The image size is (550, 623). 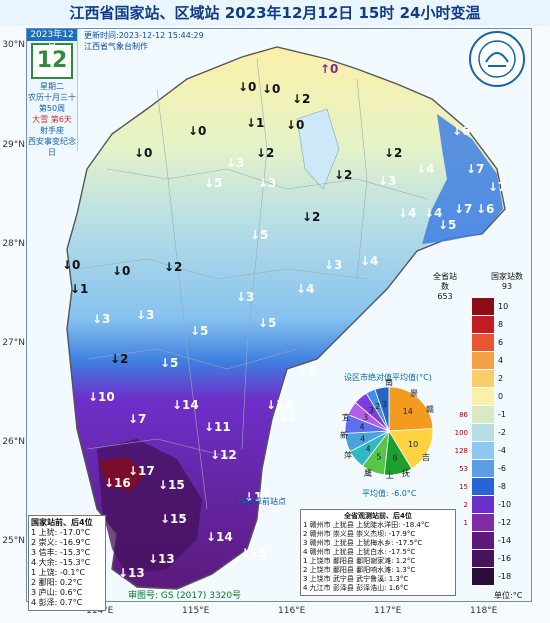 I want to click on station-value: ↓6, so click(x=307, y=371).